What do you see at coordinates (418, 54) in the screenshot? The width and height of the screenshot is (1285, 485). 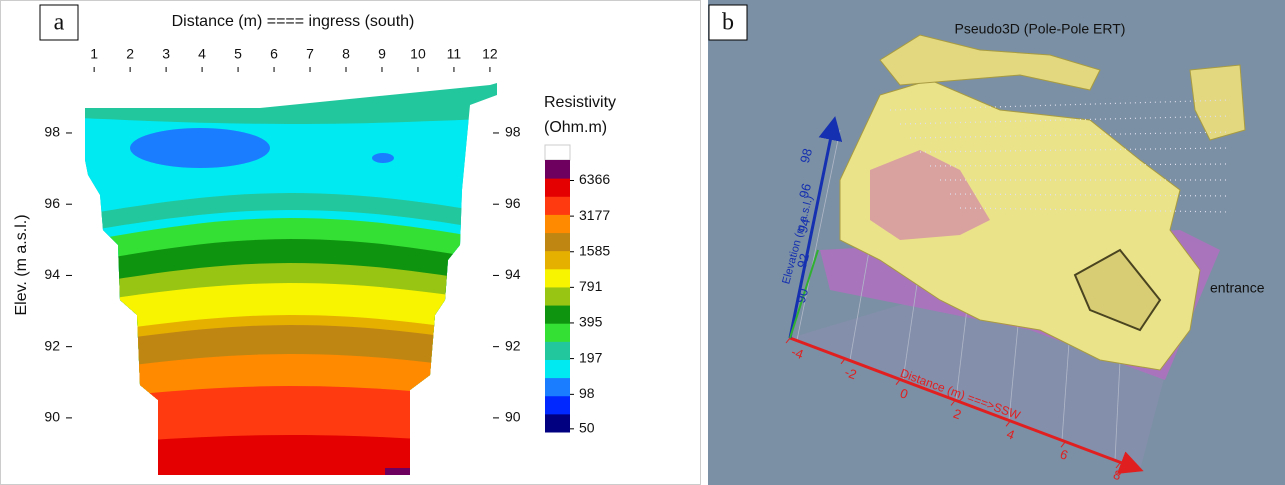 I see `x-tick-label: 10` at bounding box center [418, 54].